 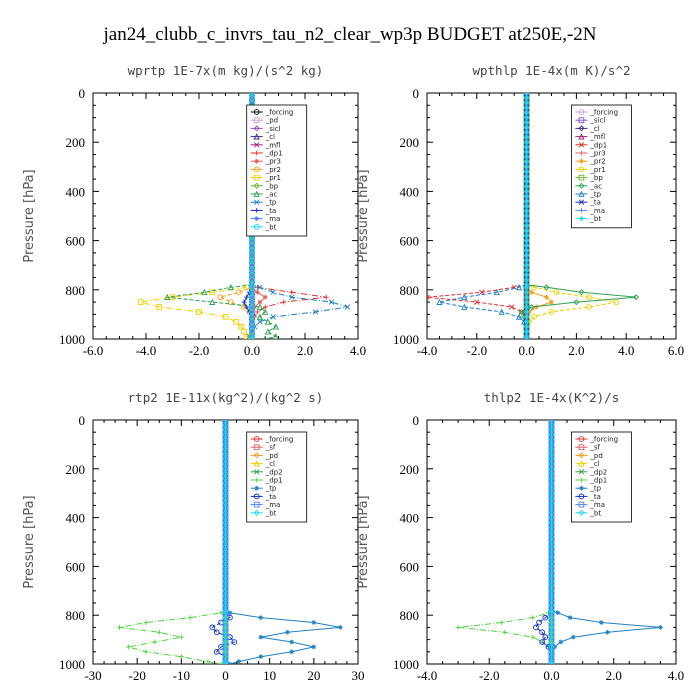 I want to click on x-tick-label: -10, so click(x=181, y=675).